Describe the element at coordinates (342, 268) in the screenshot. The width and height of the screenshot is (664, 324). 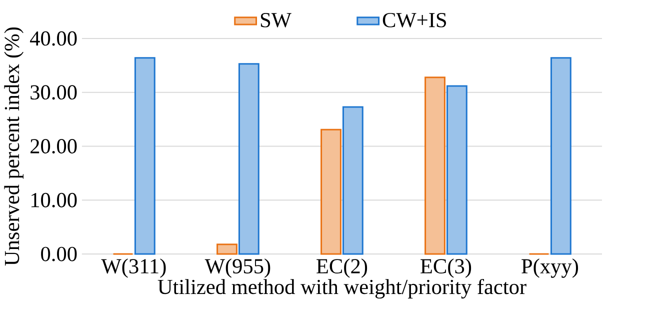
I see `x-tick-label: EC(2)` at that location.